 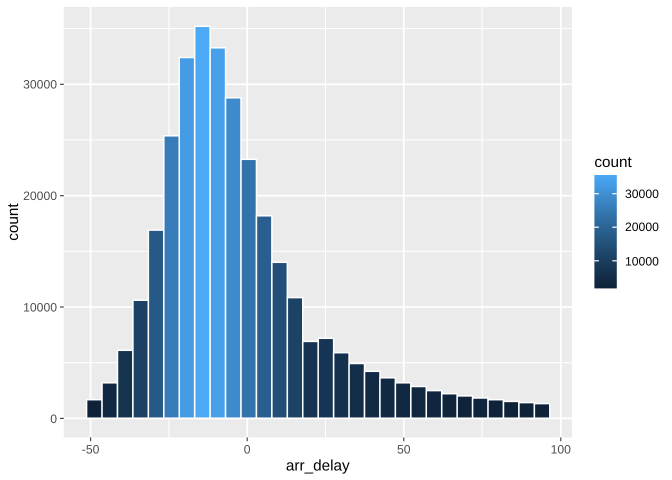 I want to click on svg-text: 50, so click(x=404, y=449).